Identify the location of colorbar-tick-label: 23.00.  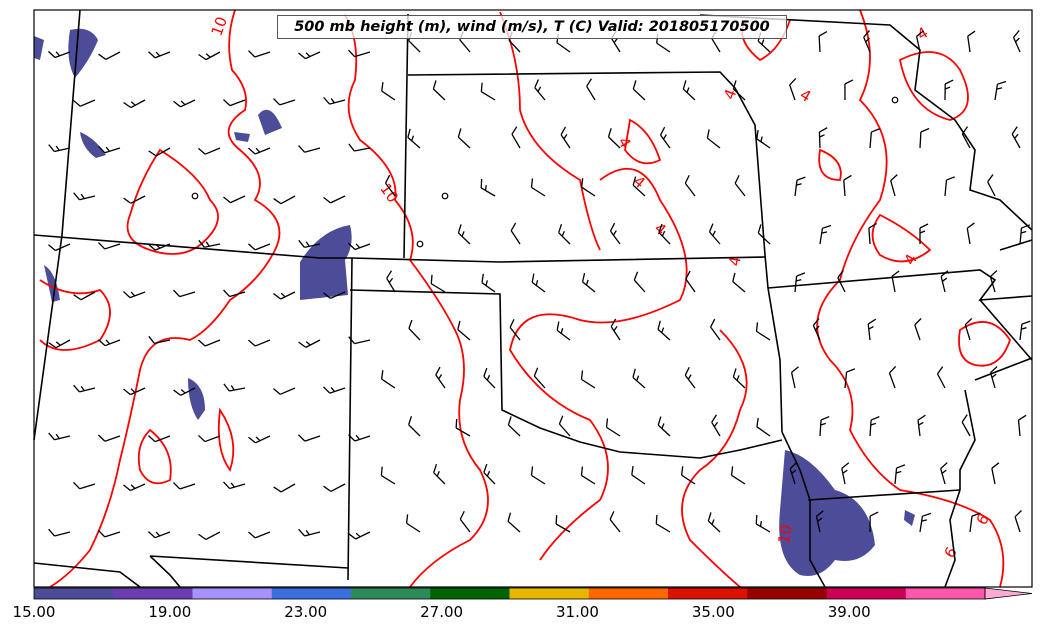
(306, 612).